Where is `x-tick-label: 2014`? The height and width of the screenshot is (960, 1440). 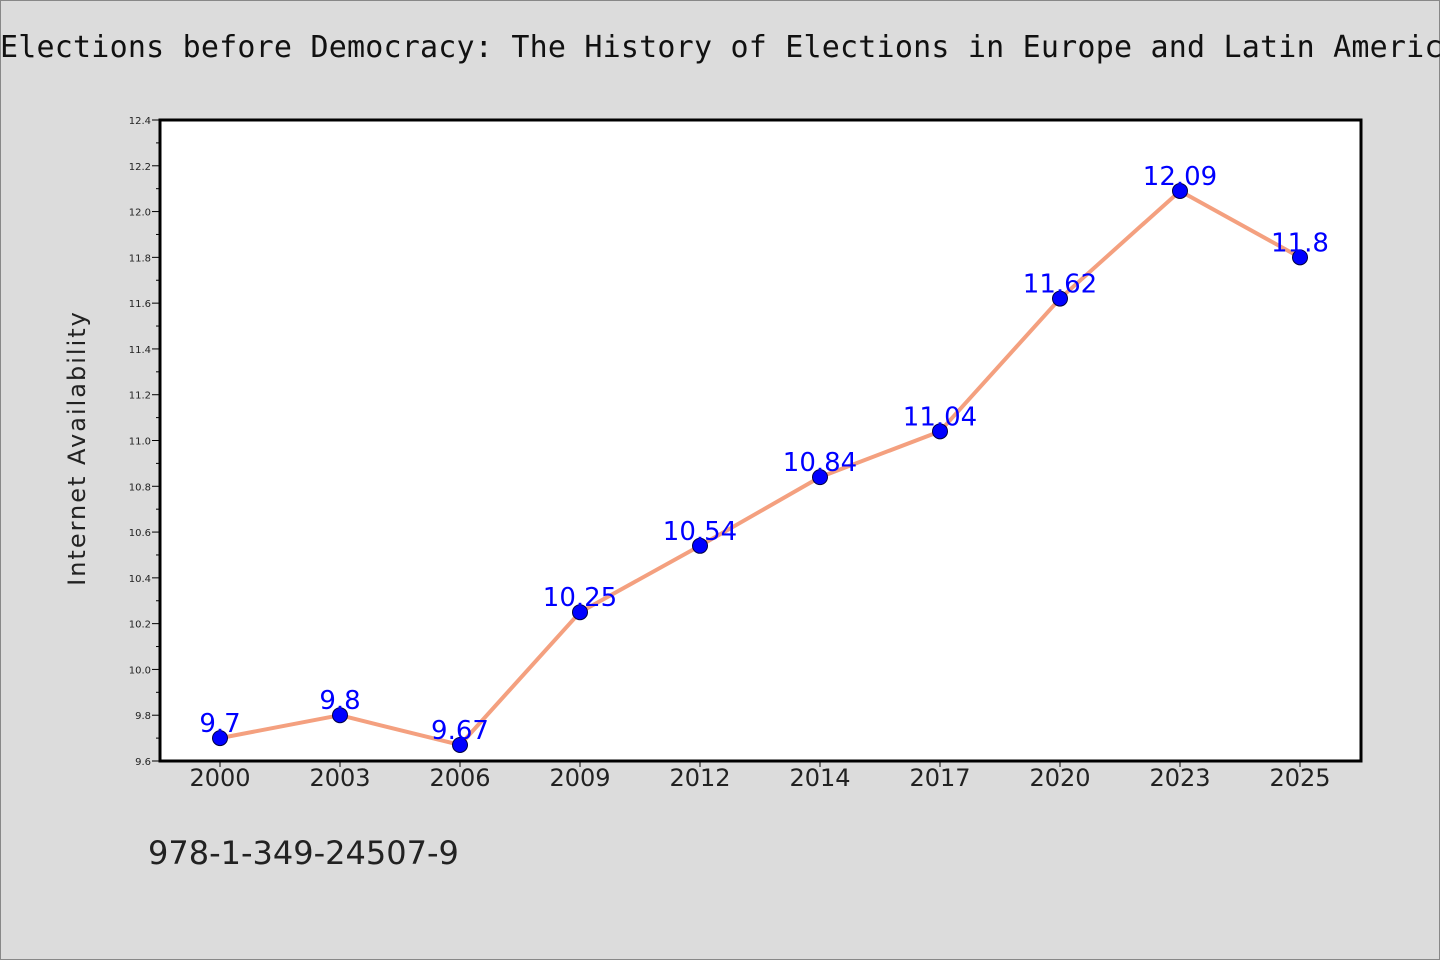
x-tick-label: 2014 is located at coordinates (819, 778).